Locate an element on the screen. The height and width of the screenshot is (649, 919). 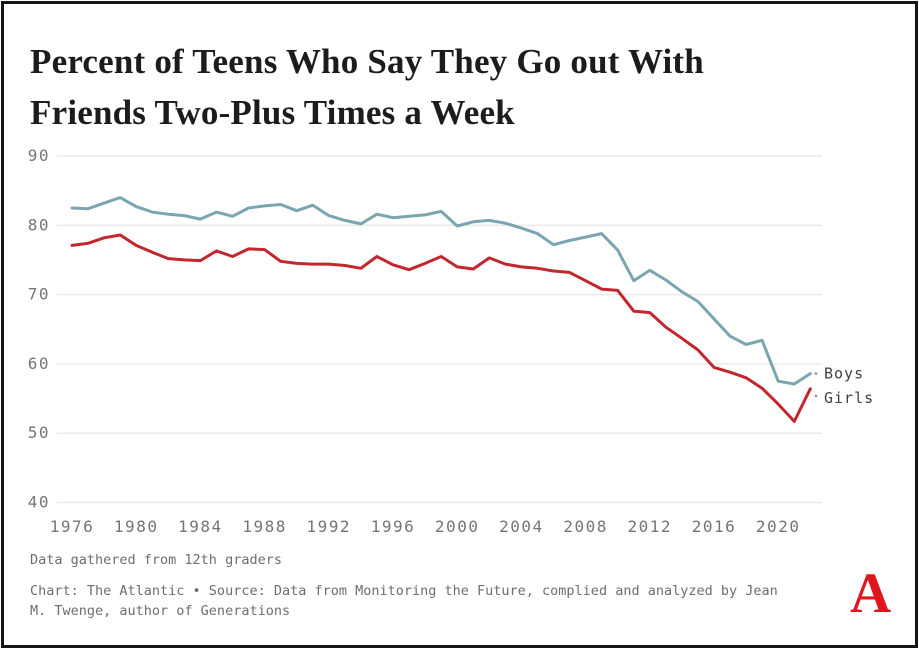
x-tick-label: 2012 is located at coordinates (650, 526).